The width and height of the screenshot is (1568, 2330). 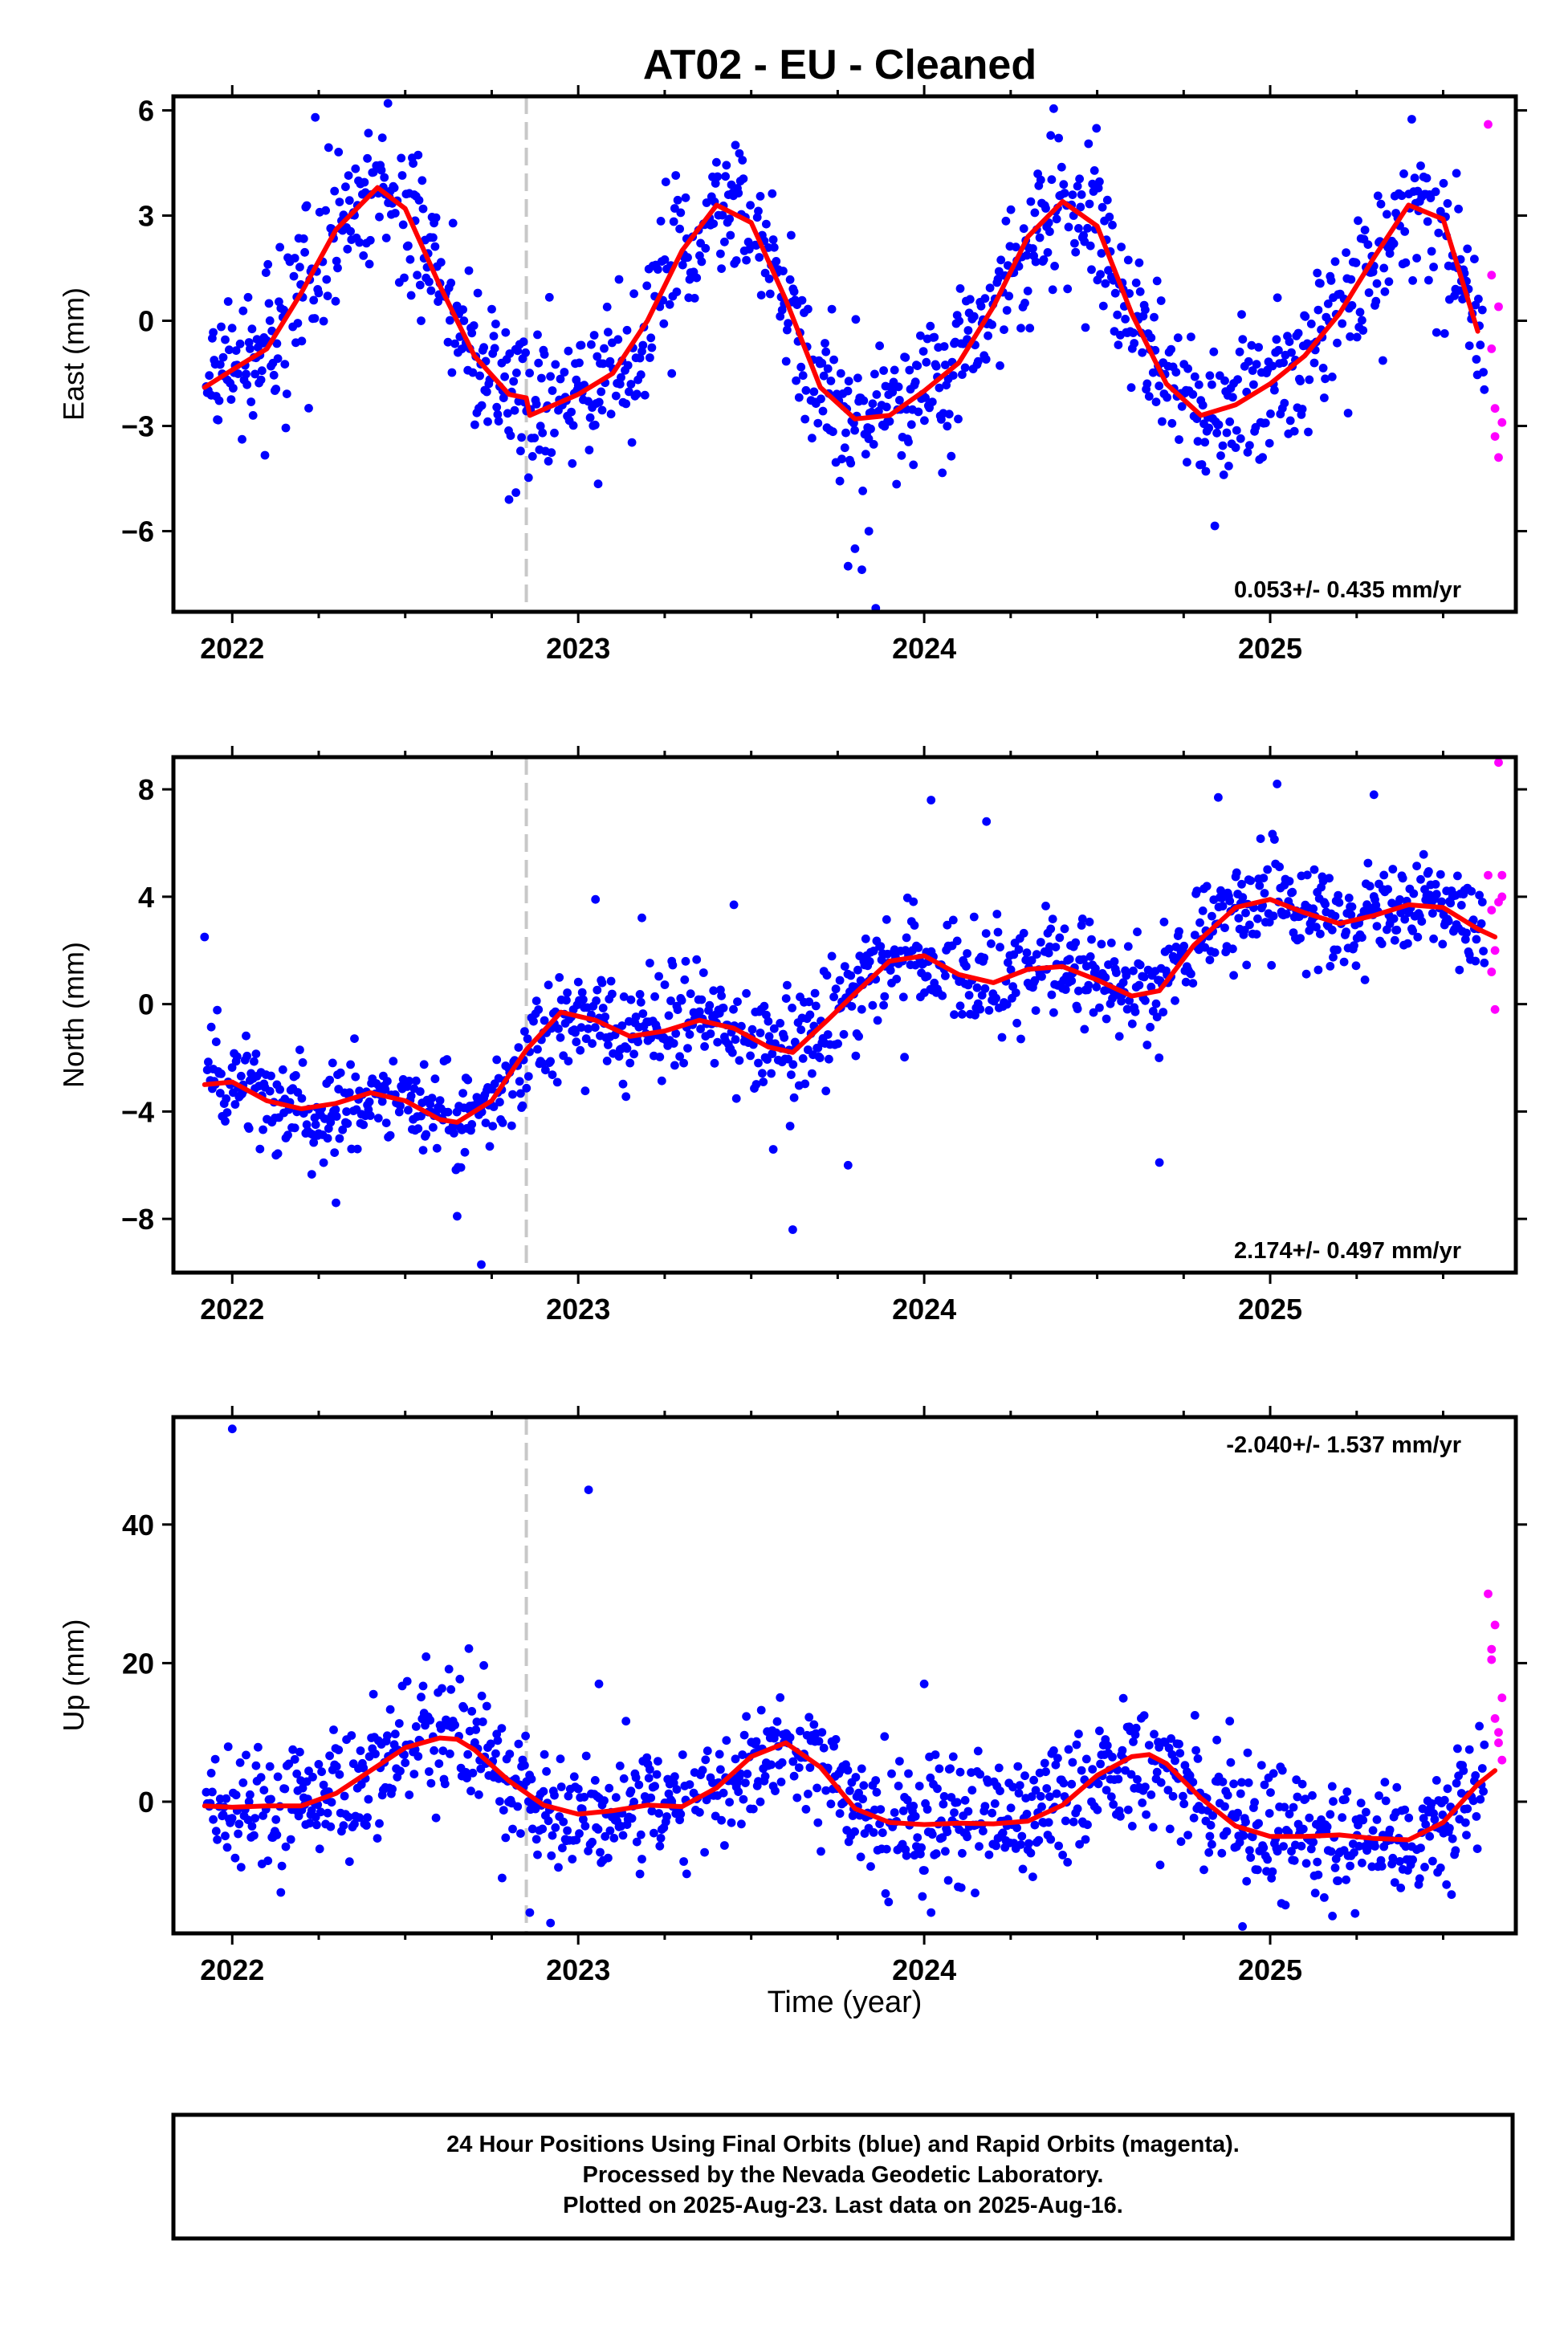 What do you see at coordinates (841, 303) in the screenshot?
I see `model-fit-line` at bounding box center [841, 303].